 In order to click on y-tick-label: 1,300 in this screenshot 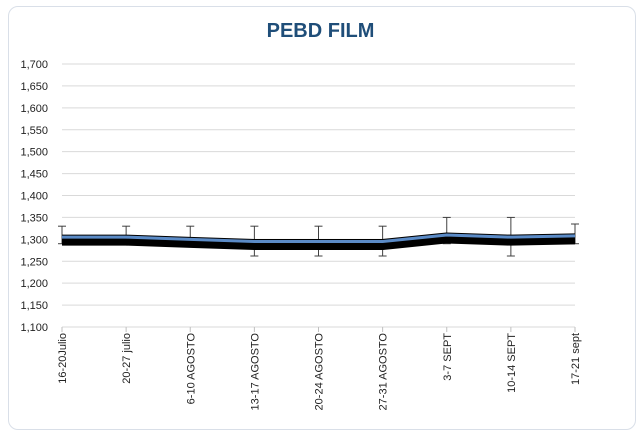, I will do `click(34, 240)`.